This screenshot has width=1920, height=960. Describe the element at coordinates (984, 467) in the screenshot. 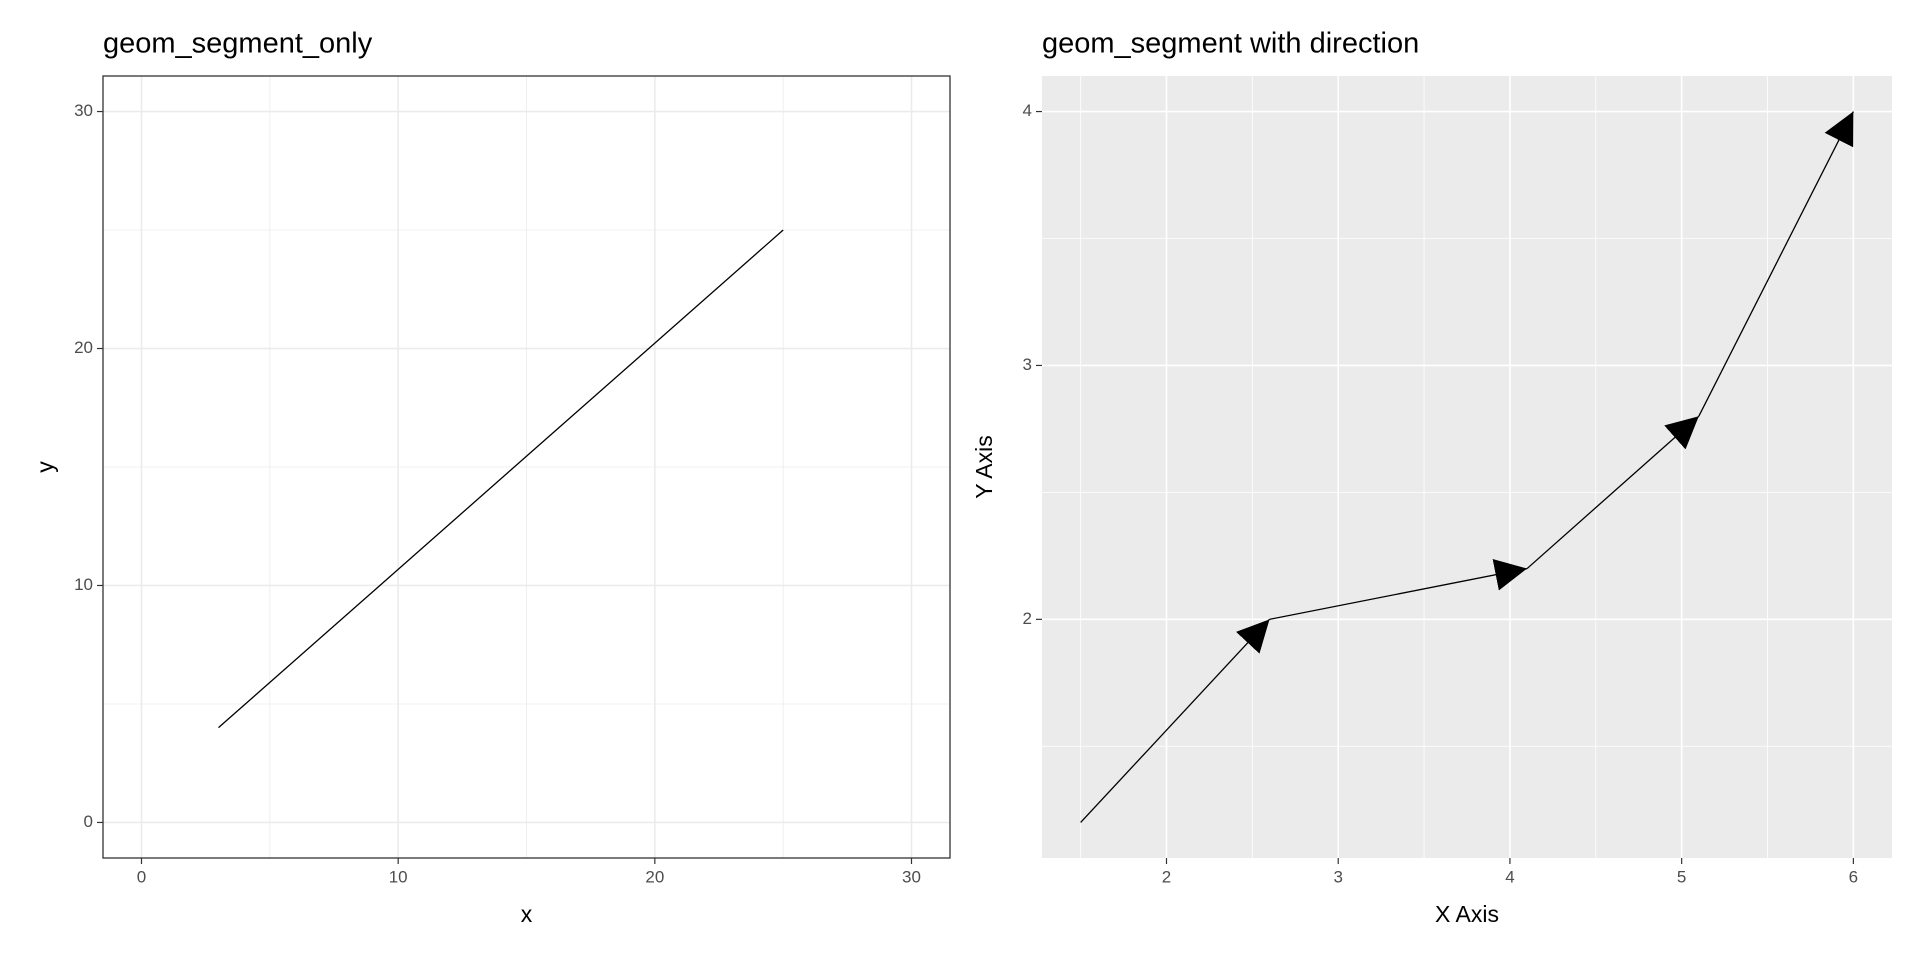

I see `y-axis-title: Y Axis` at that location.